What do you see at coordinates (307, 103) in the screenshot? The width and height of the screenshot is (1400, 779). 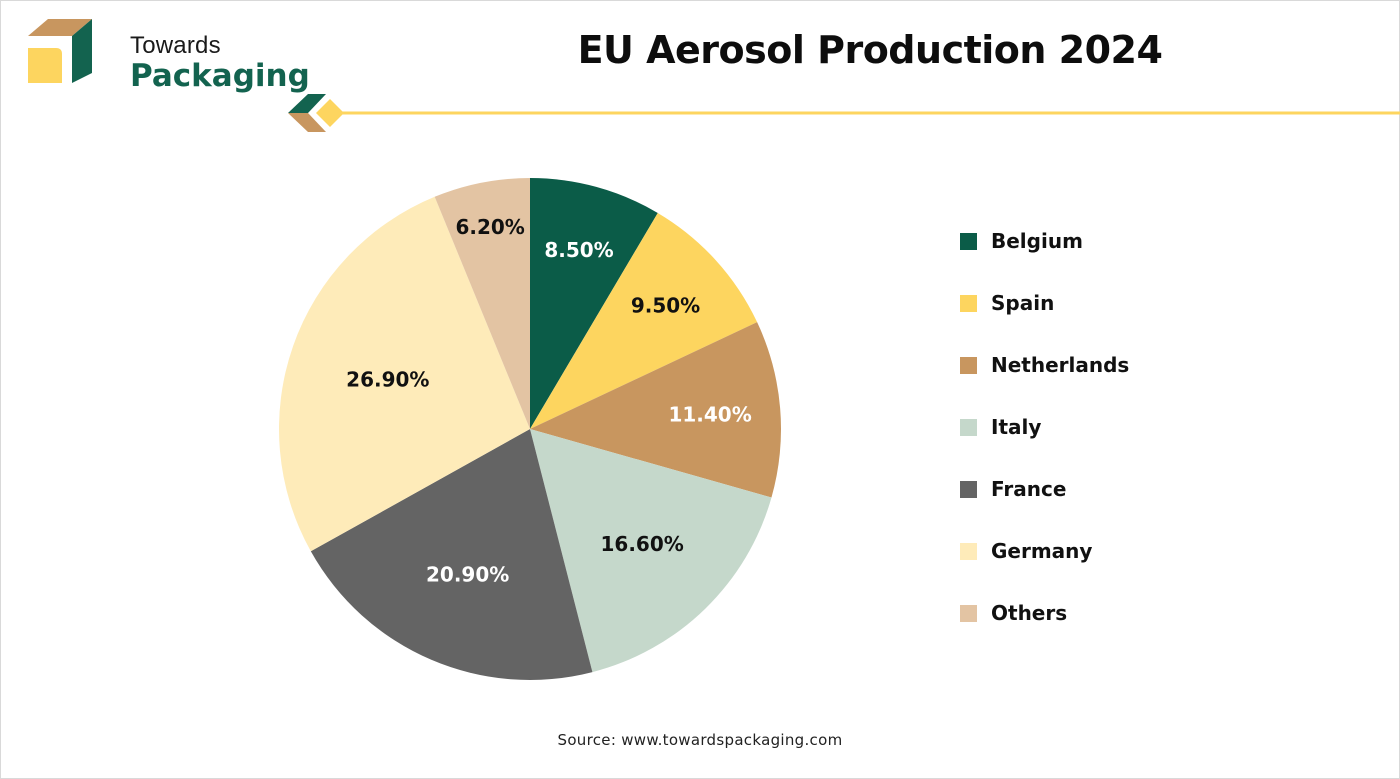 I see `chevron-green-icon` at bounding box center [307, 103].